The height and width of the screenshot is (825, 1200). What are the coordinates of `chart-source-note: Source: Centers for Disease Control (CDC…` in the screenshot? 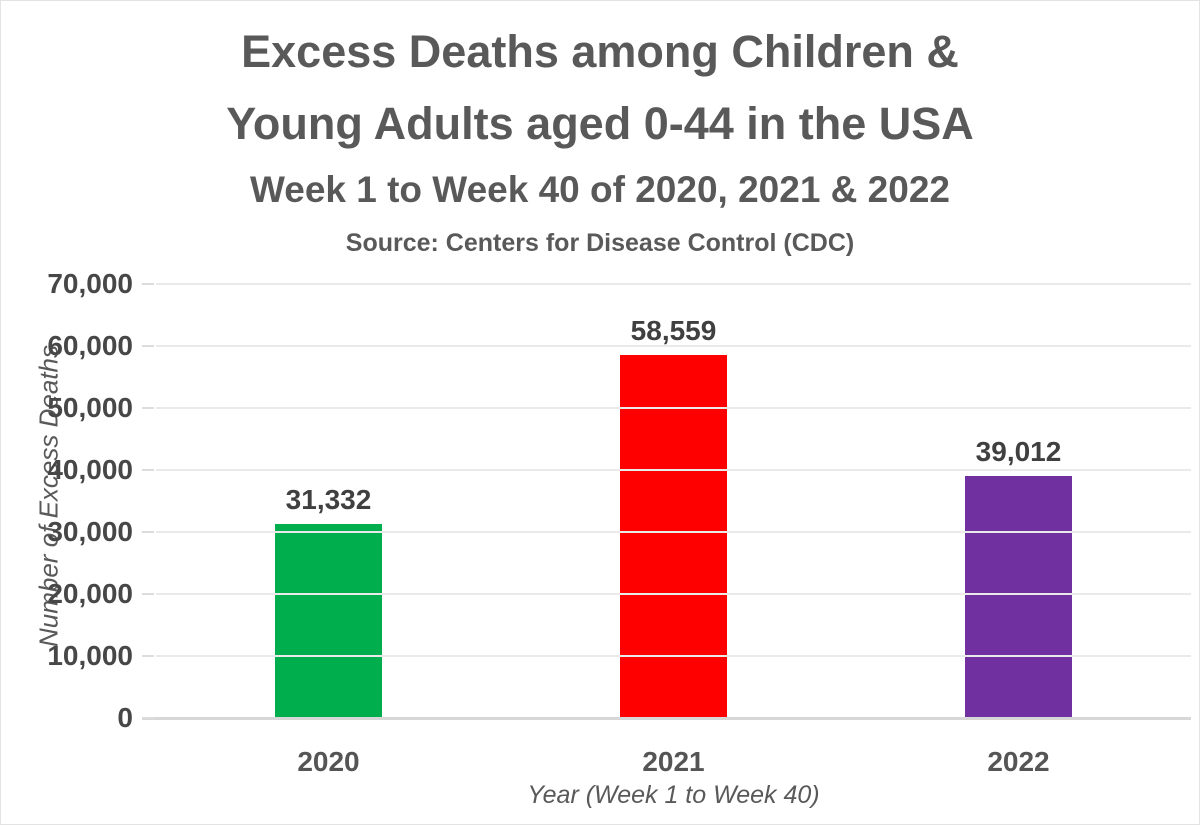 It's located at (600, 243).